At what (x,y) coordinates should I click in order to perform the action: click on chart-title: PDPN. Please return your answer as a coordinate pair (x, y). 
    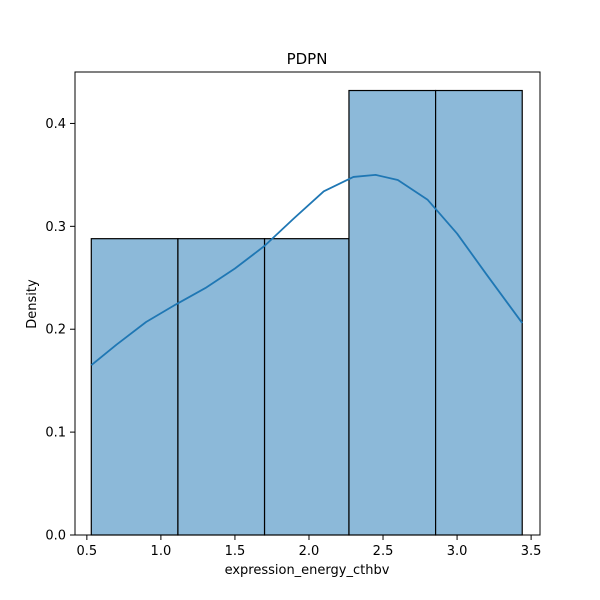
    Looking at the image, I should click on (307, 59).